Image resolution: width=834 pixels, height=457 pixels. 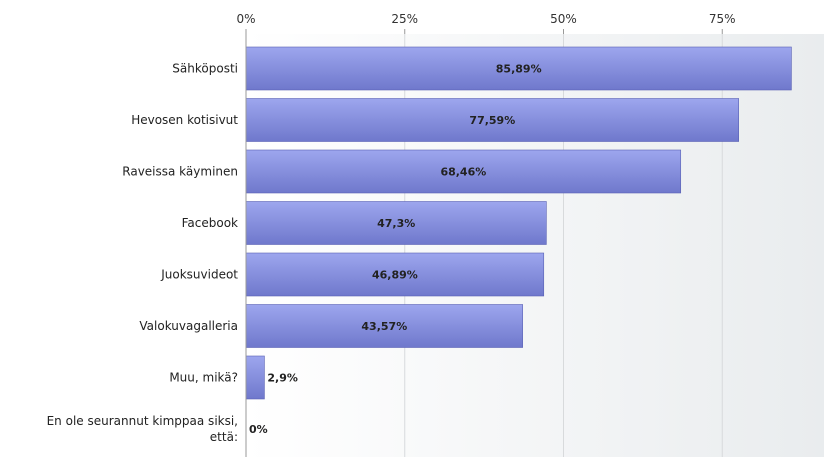 What do you see at coordinates (404, 19) in the screenshot?
I see `x-tick-label: 25%` at bounding box center [404, 19].